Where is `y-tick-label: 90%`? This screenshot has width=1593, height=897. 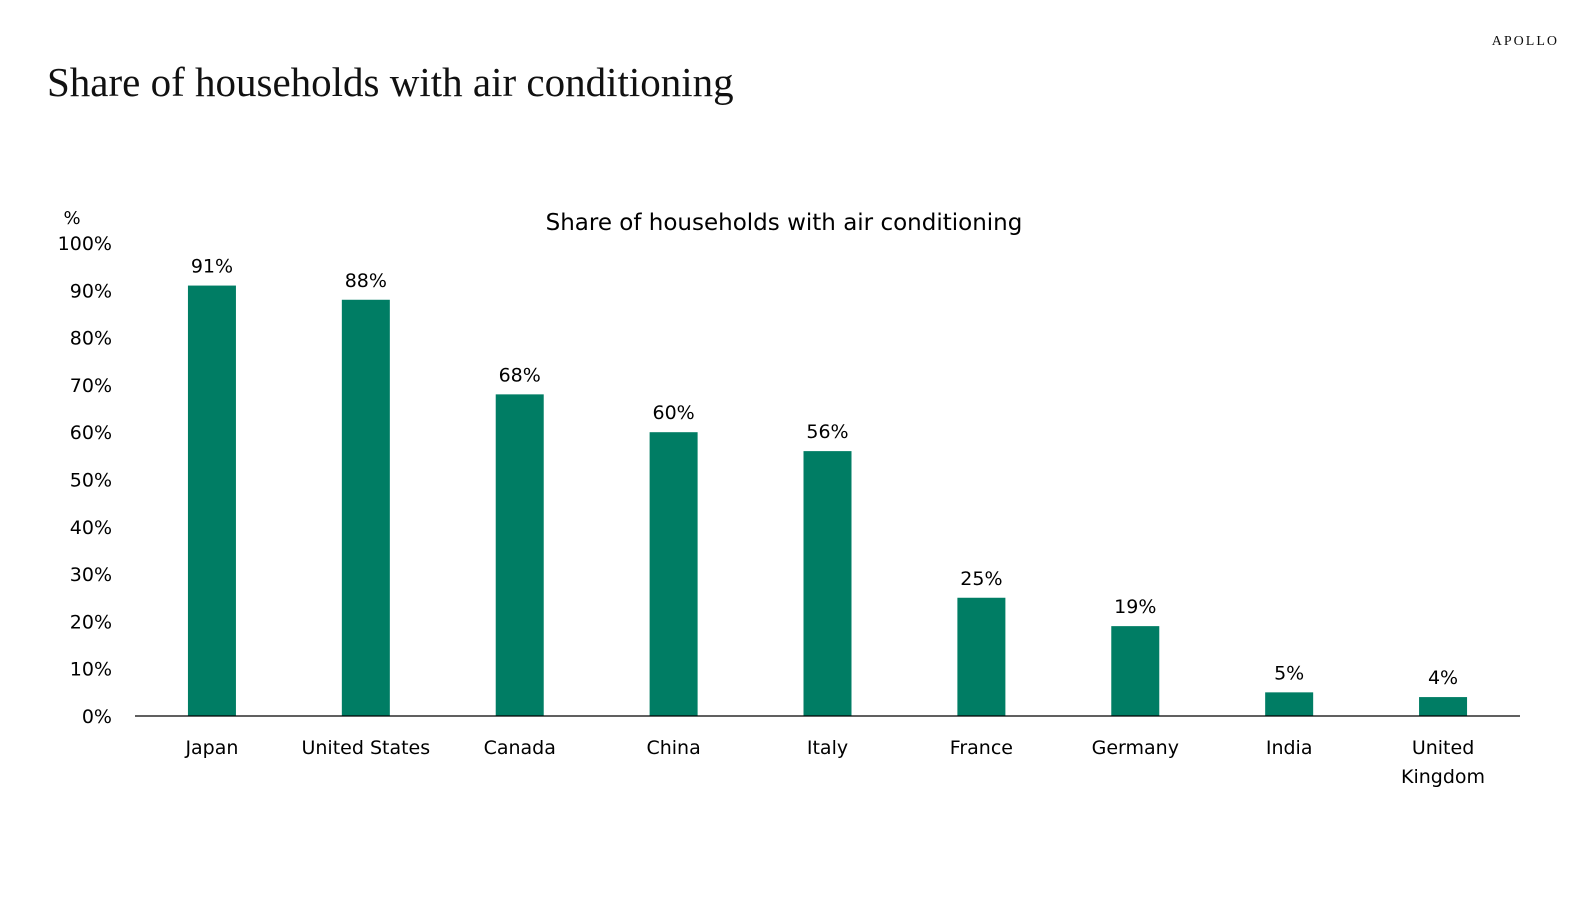 y-tick-label: 90% is located at coordinates (91, 291).